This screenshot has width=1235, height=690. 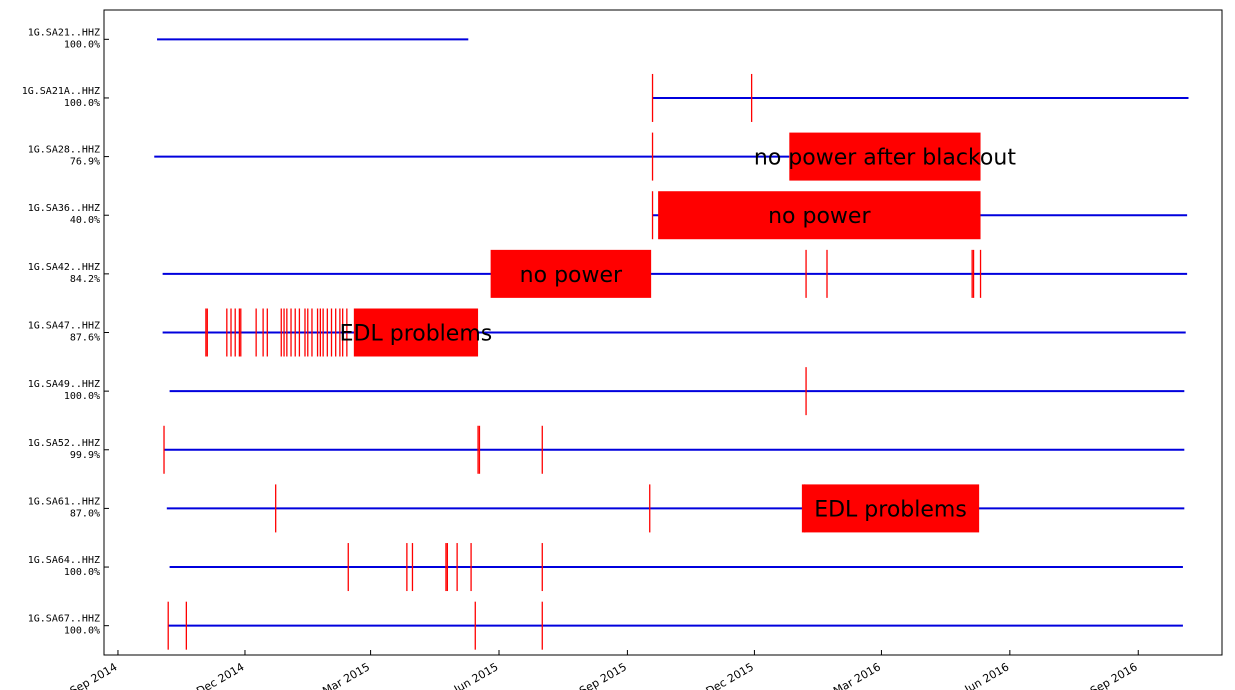 What do you see at coordinates (64, 208) in the screenshot?
I see `row-name: 1G.SA36..HHZ` at bounding box center [64, 208].